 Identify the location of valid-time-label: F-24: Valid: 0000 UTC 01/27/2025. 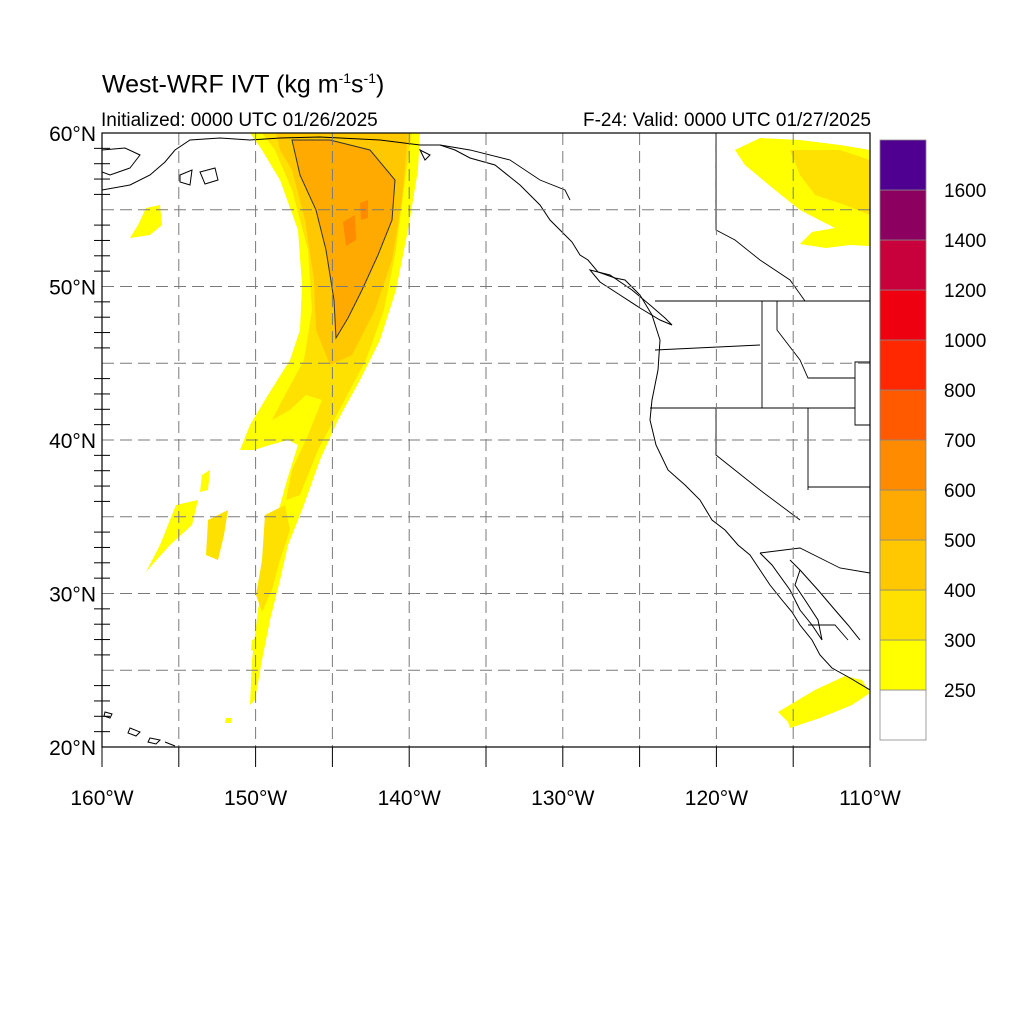
(727, 120).